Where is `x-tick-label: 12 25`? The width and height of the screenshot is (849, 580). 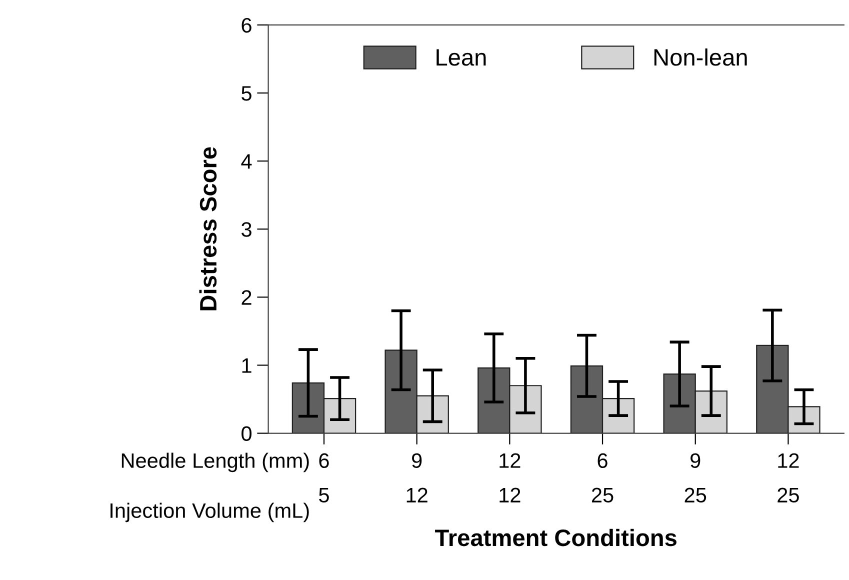 x-tick-label: 12 25 is located at coordinates (788, 478).